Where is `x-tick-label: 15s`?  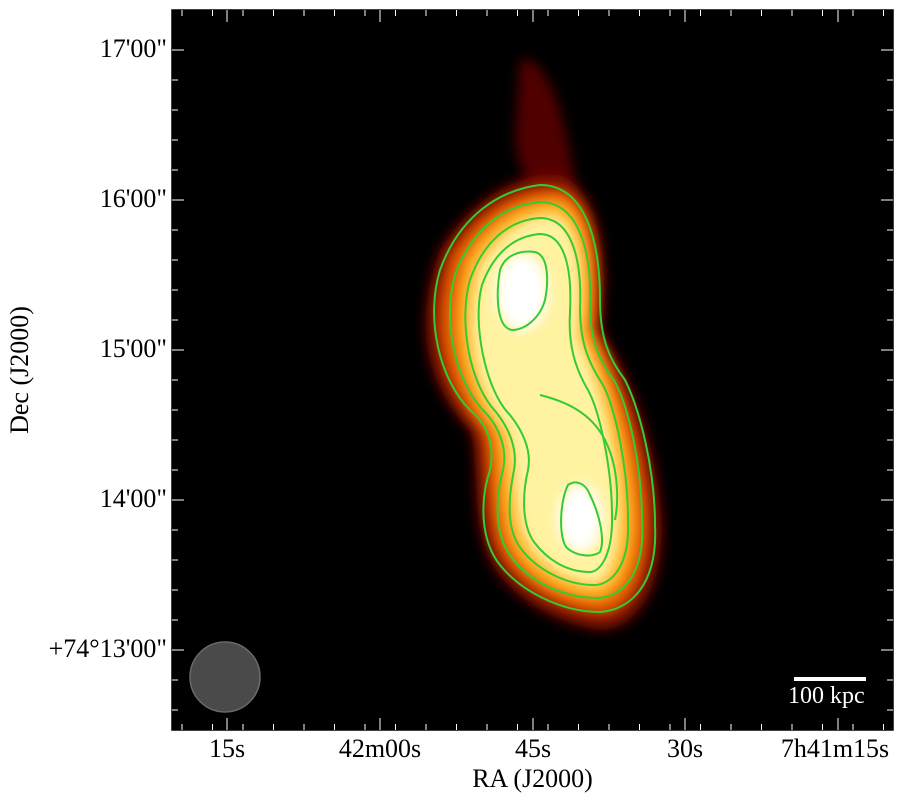
x-tick-label: 15s is located at coordinates (227, 748).